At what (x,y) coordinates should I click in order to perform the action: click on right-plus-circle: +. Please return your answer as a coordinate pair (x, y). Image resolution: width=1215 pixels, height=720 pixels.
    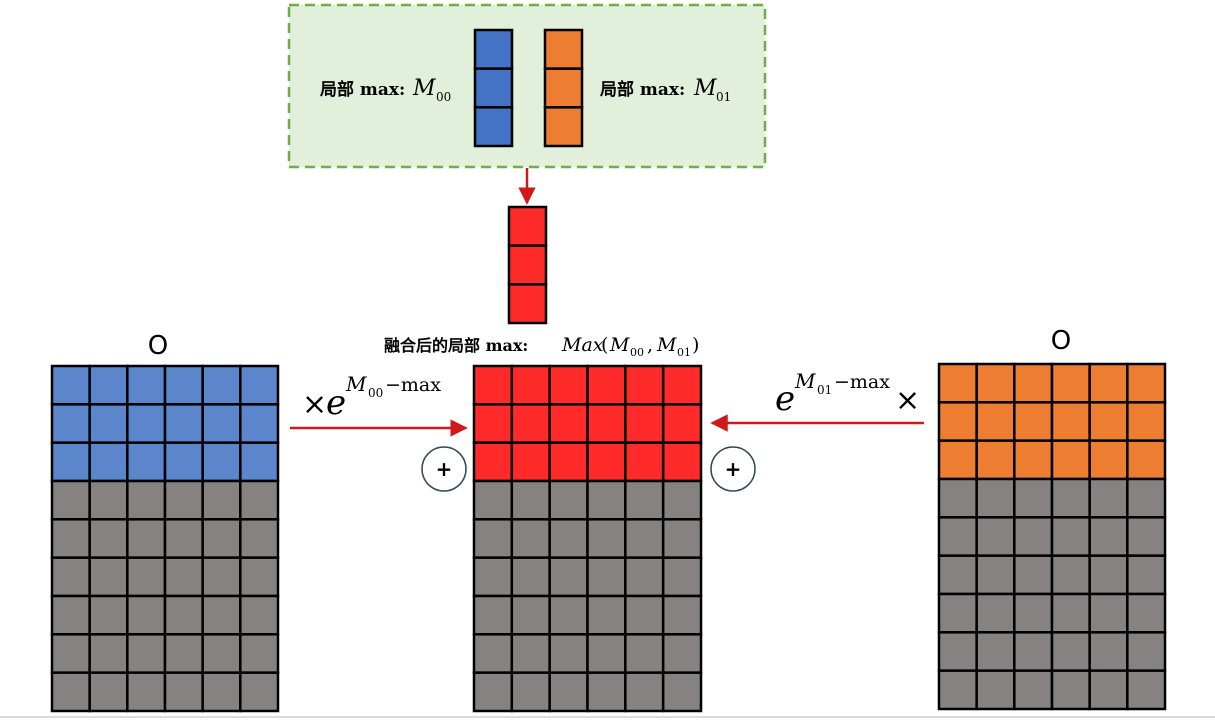
    Looking at the image, I should click on (733, 469).